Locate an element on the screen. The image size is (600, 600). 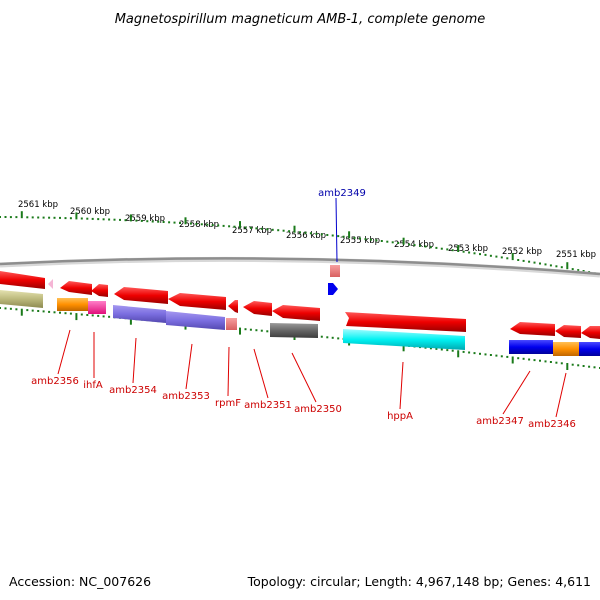
gene-label-amb2351: amb2351 is located at coordinates (268, 405).